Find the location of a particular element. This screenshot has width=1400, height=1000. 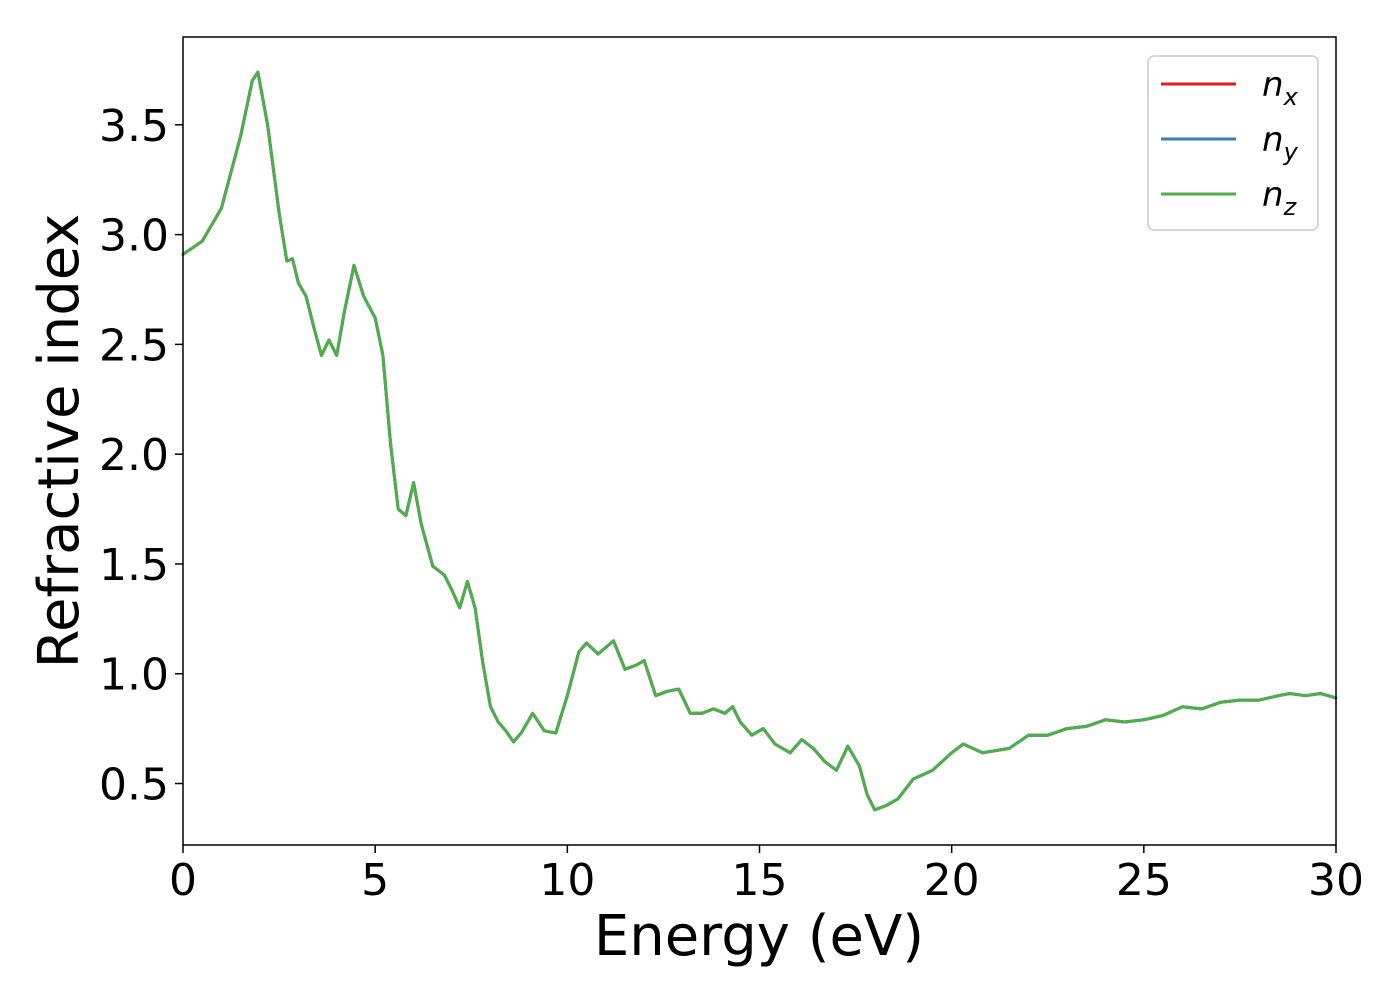

legend-label-n-x: nx is located at coordinates (1280, 88).